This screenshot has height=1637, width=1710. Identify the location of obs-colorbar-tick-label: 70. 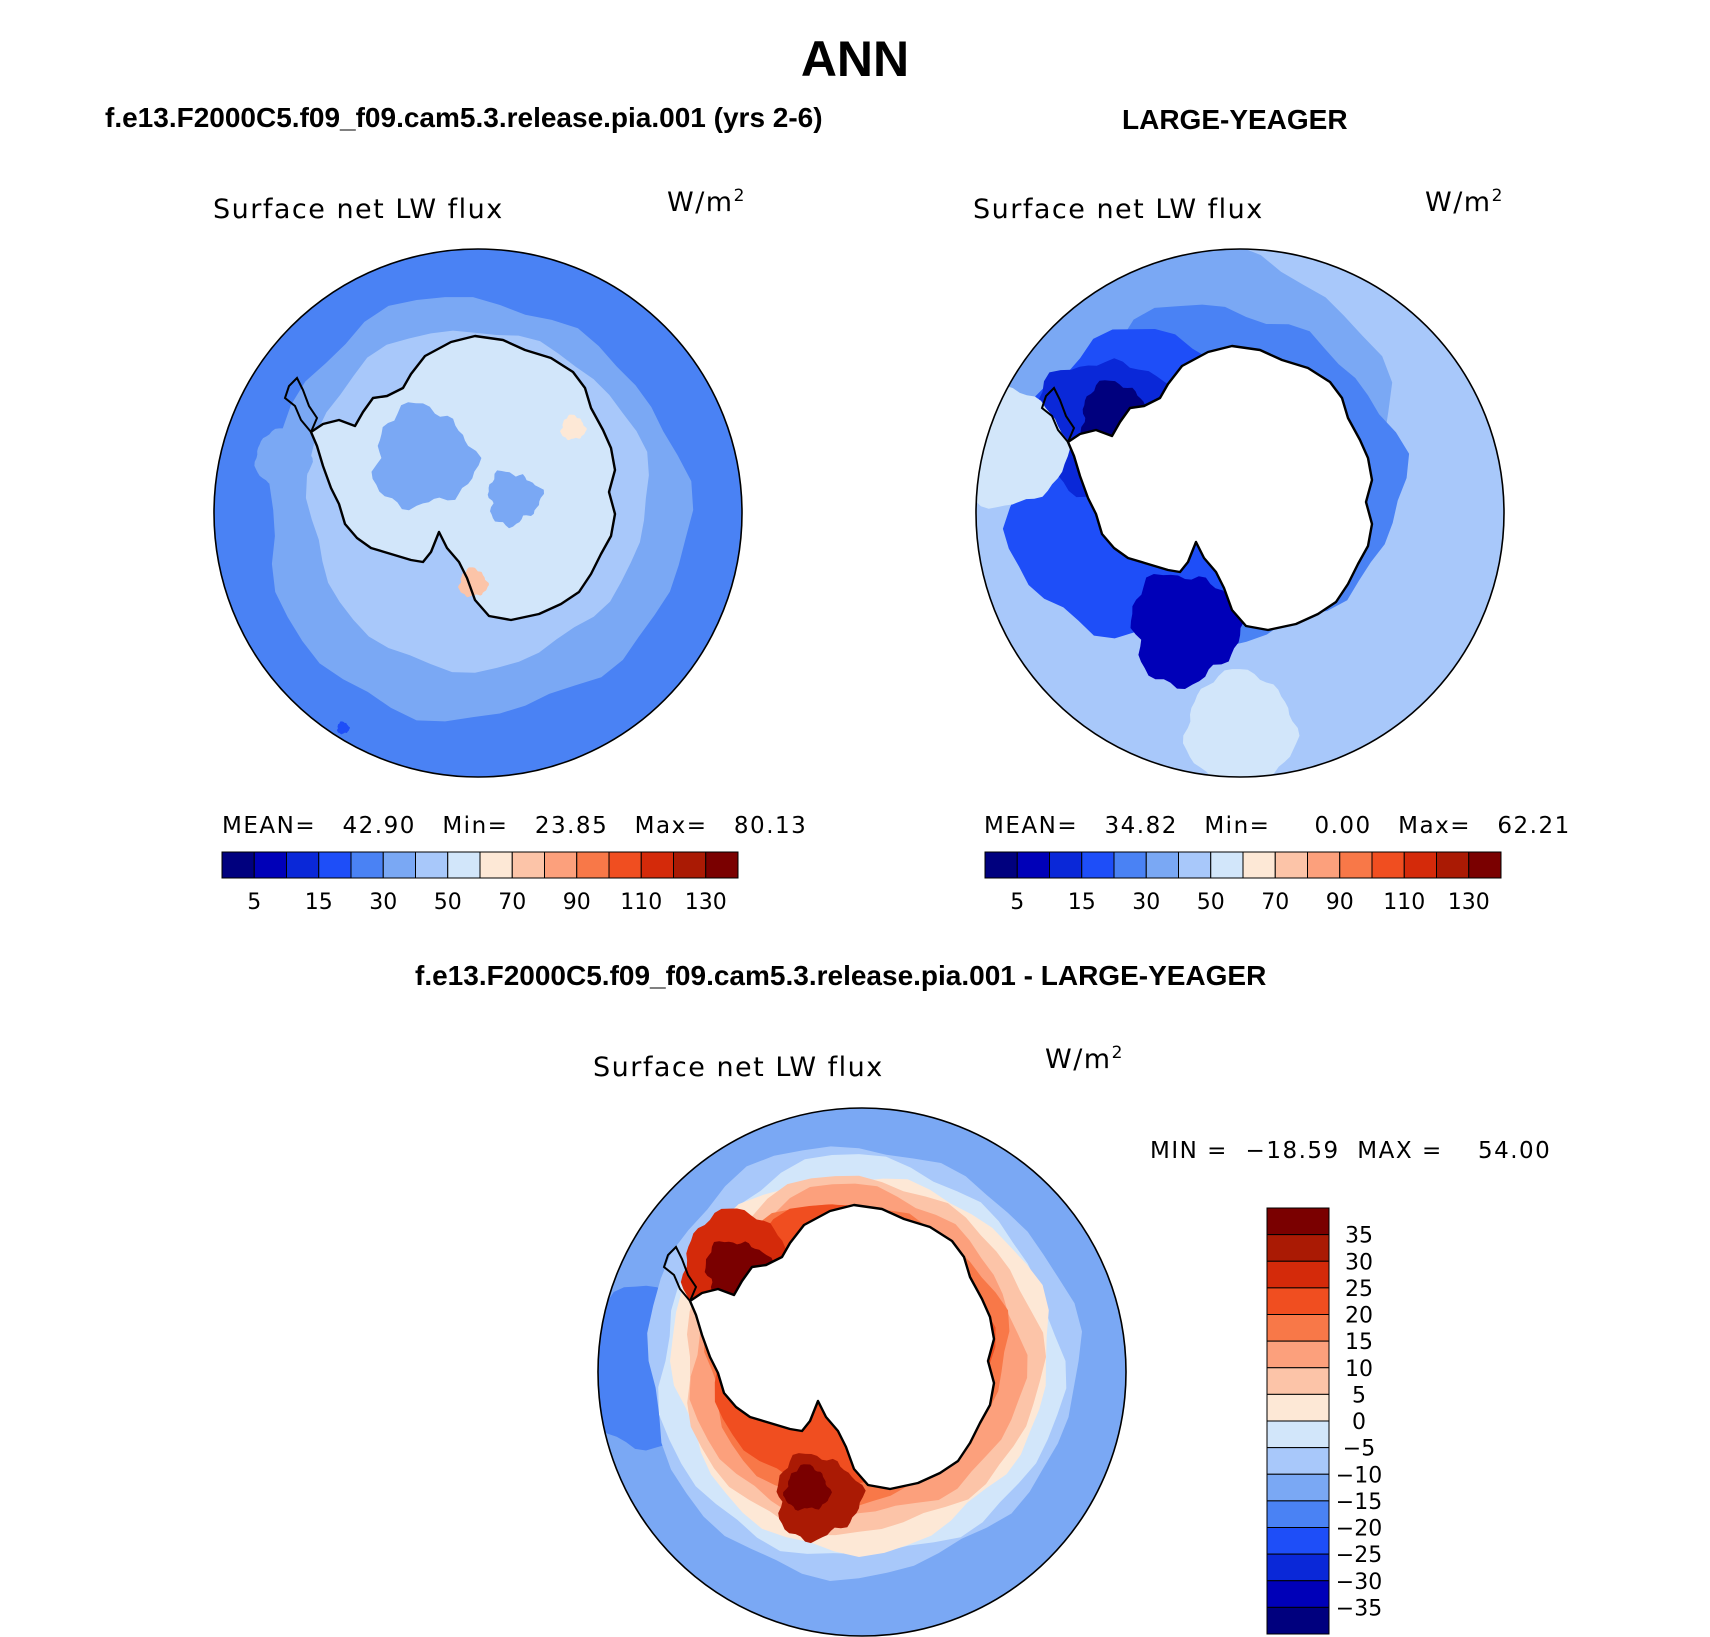
(1275, 902).